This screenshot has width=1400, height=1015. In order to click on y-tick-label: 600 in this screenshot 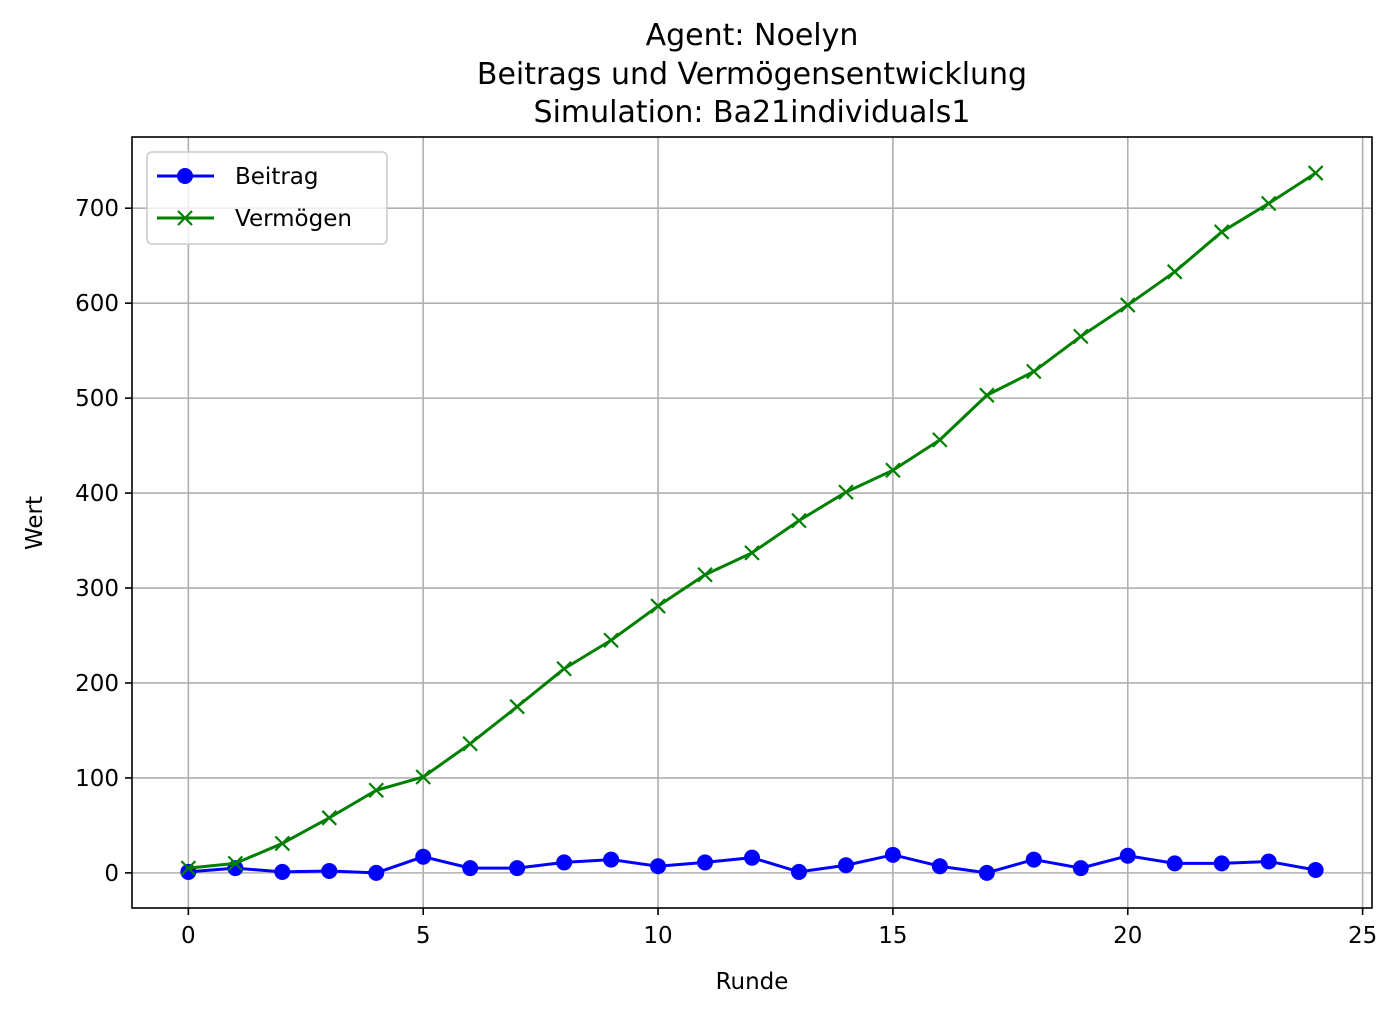, I will do `click(97, 304)`.